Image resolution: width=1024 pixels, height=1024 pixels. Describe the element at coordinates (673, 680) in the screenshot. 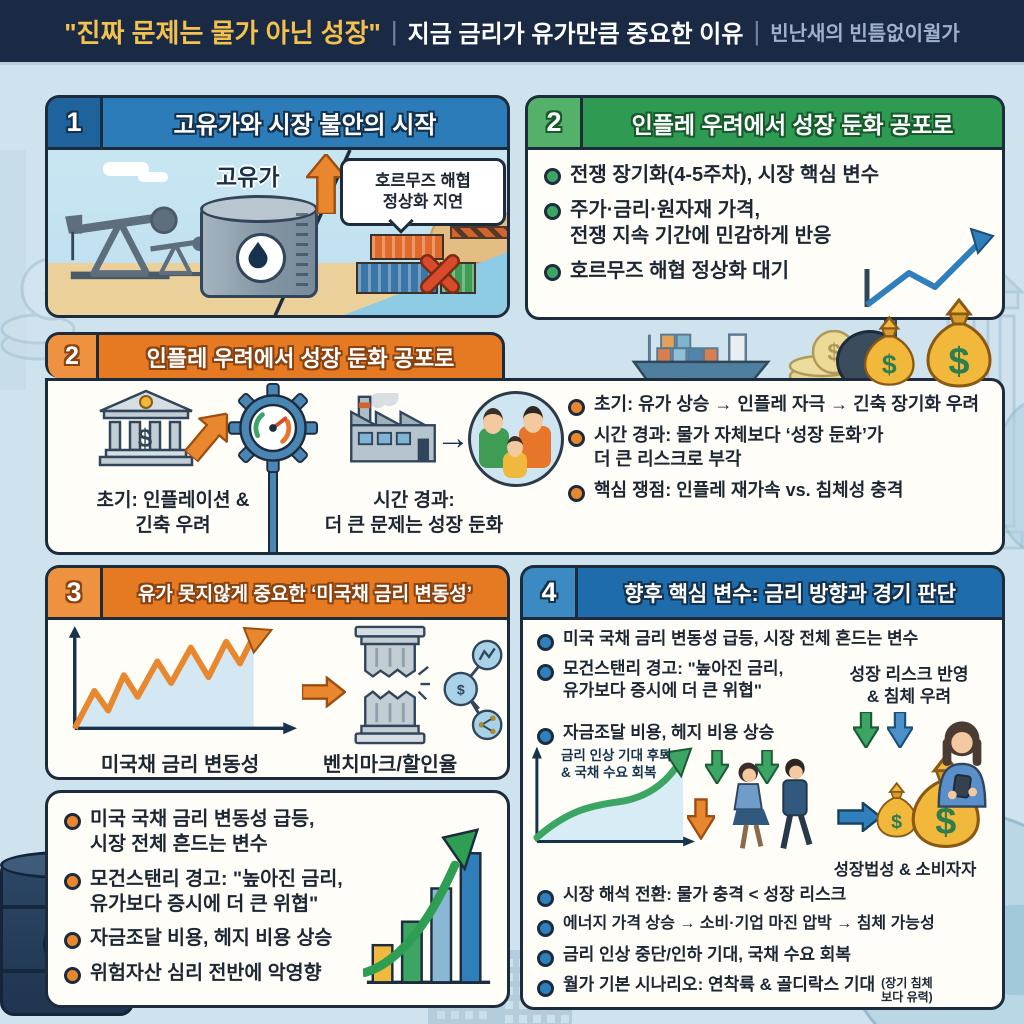

I see `bullet-text: 모건스탠리 경고: "높아진 금리, 유가보다 증시에 더 큰 위협"` at that location.